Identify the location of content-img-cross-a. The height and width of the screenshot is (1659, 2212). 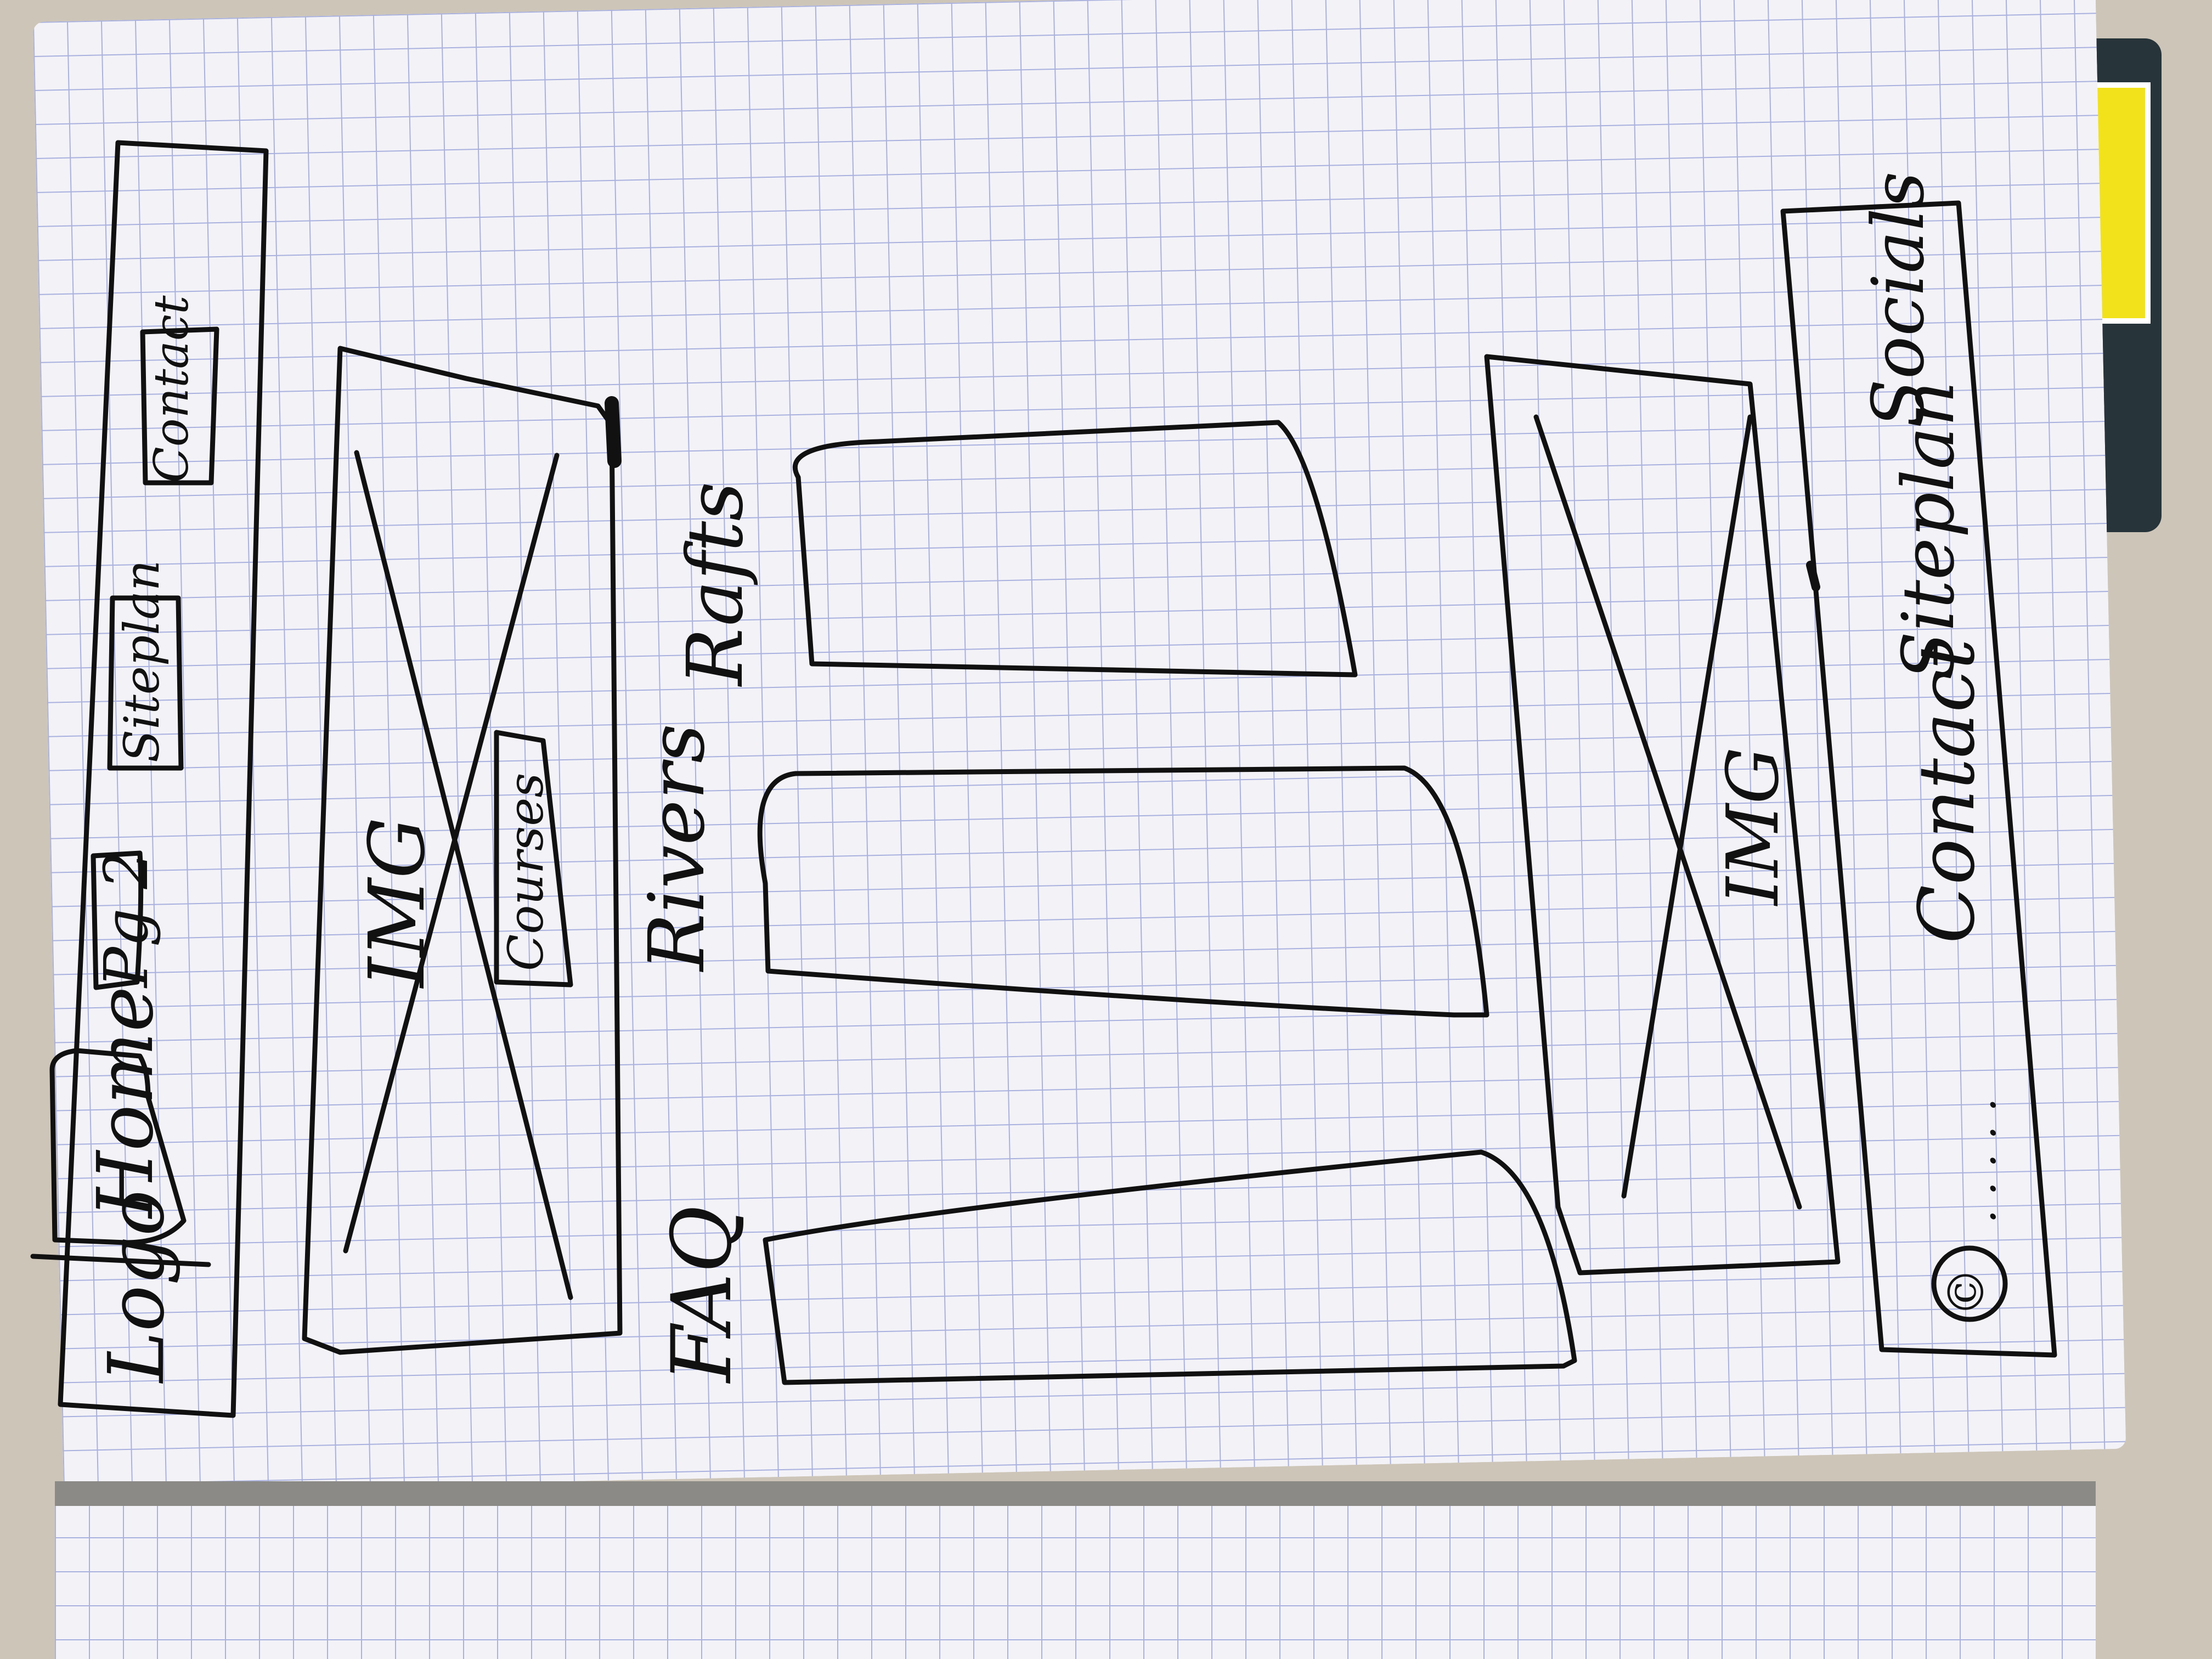
(1668, 812).